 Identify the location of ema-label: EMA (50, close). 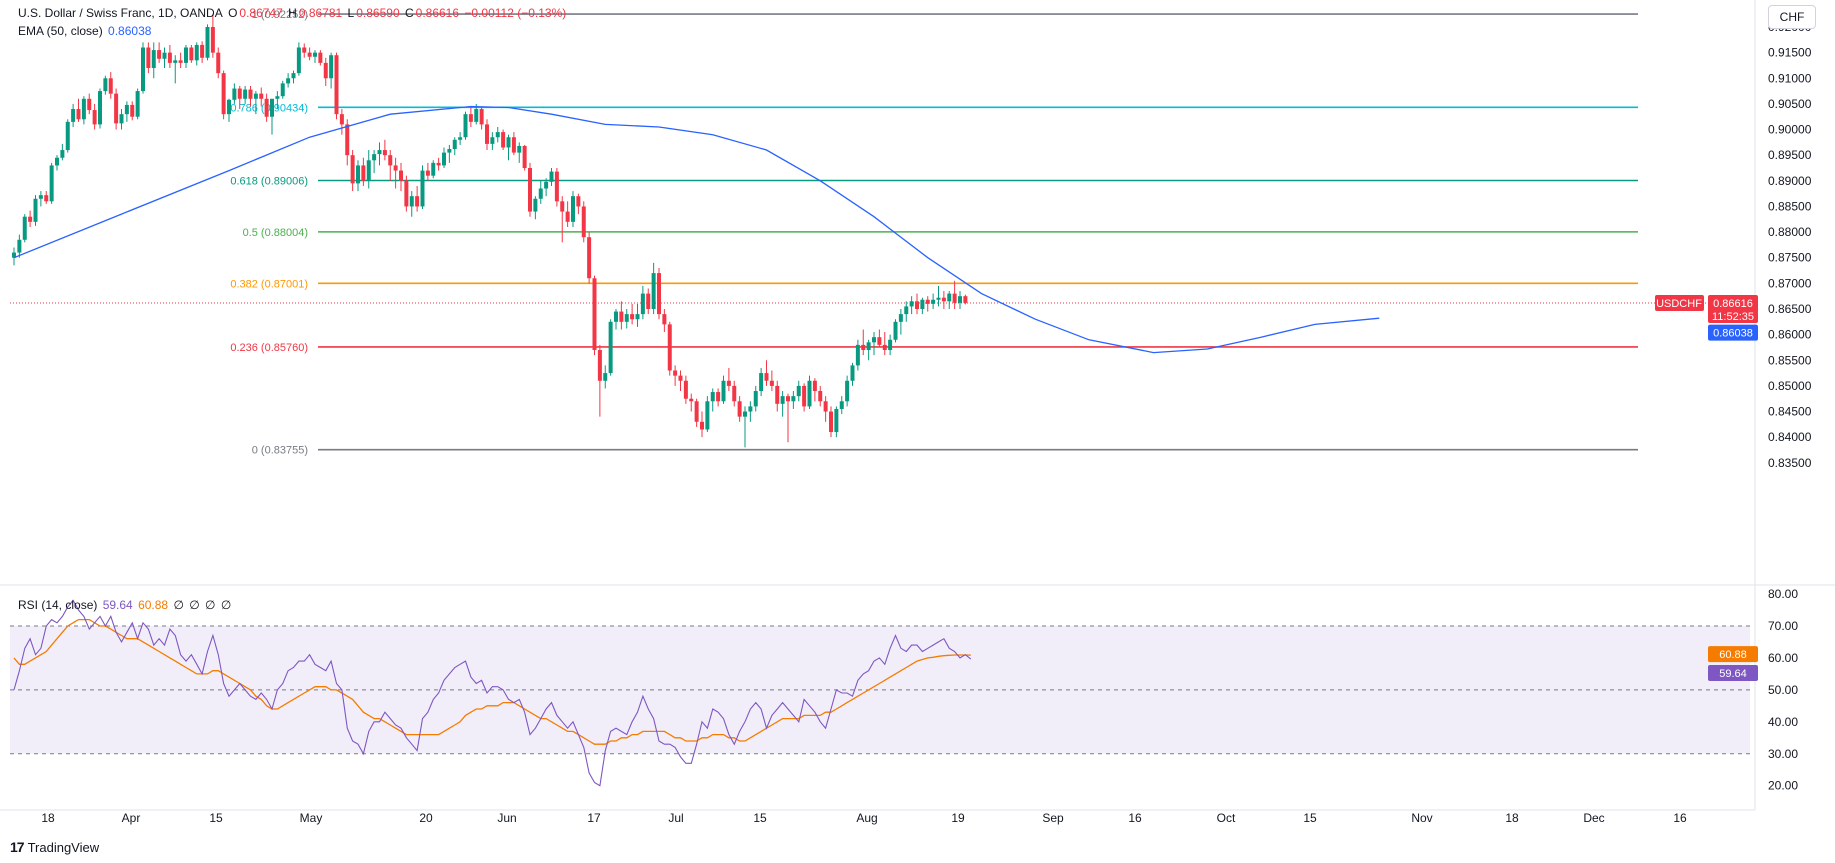
(60, 31).